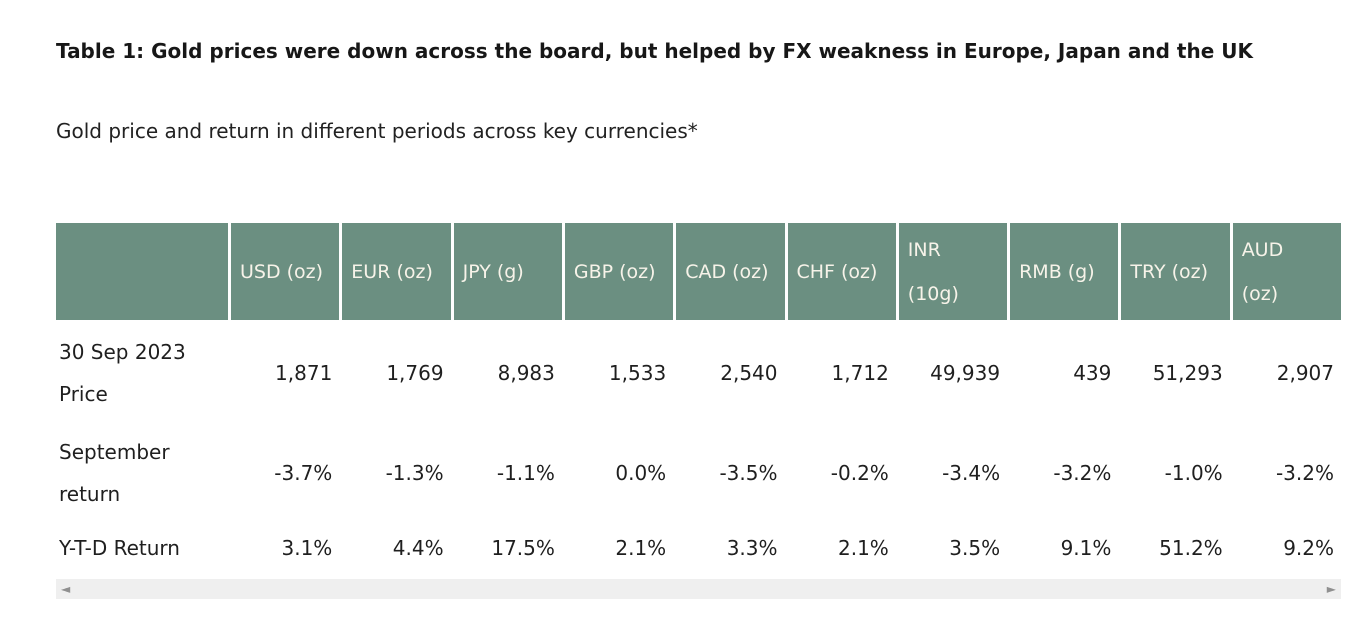 The height and width of the screenshot is (625, 1368). Describe the element at coordinates (1193, 472) in the screenshot. I see `table-cell: -1.0%` at that location.